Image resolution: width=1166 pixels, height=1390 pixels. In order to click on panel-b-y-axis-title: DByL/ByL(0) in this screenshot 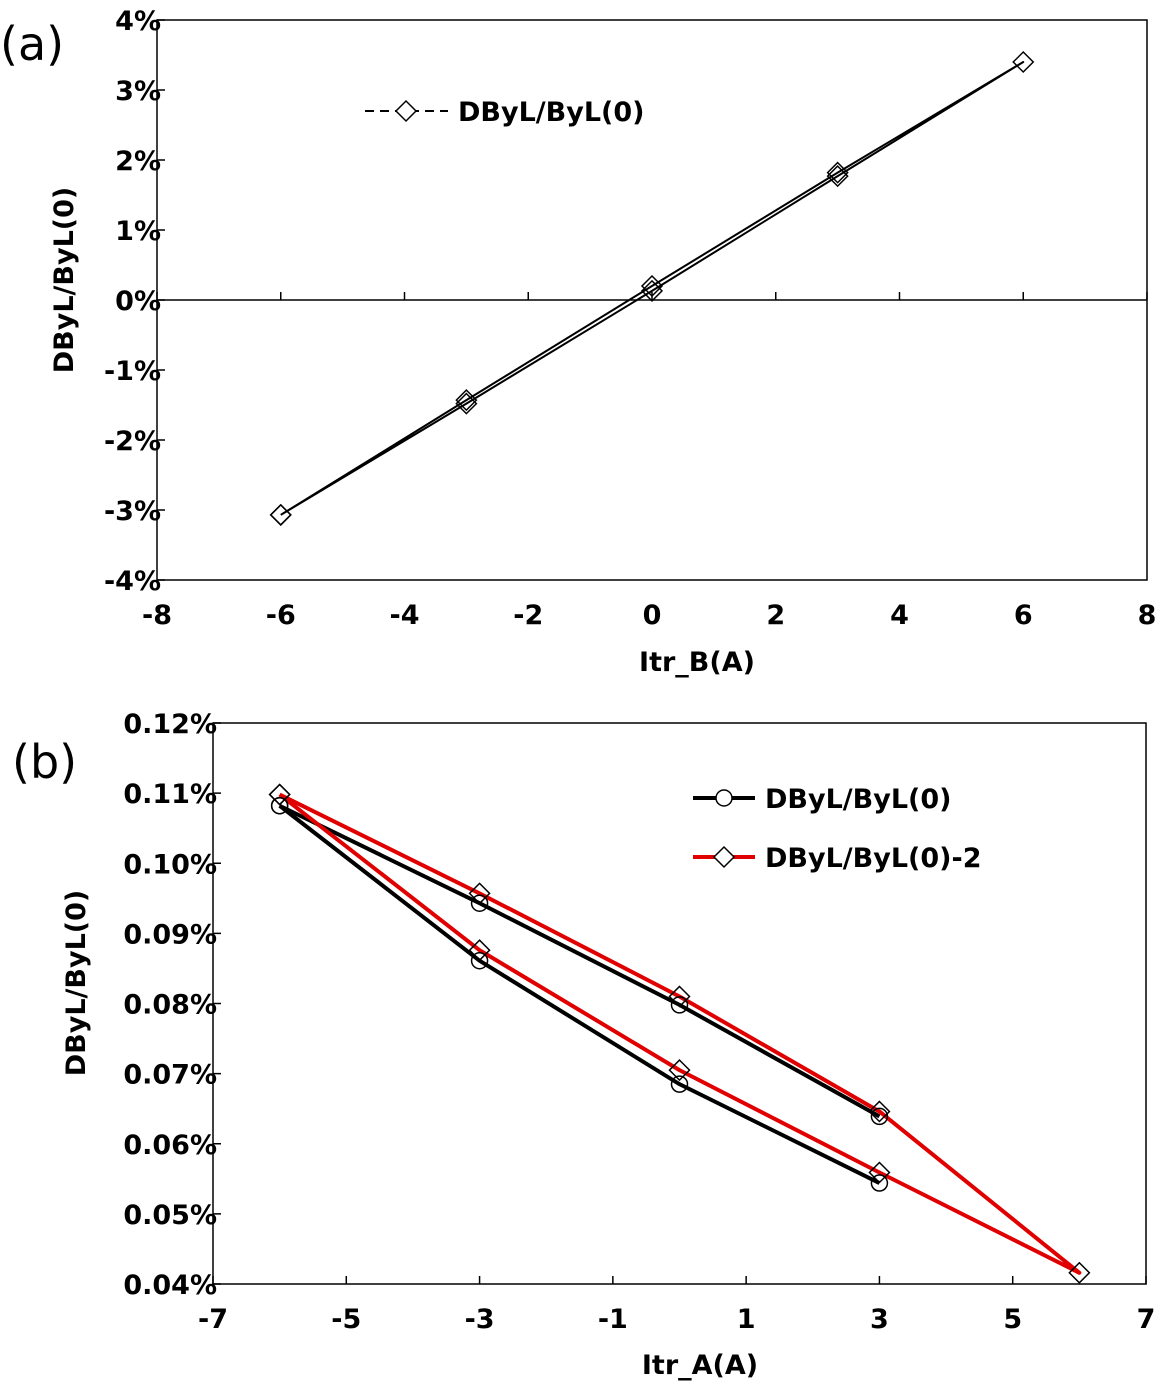, I will do `click(76, 983)`.